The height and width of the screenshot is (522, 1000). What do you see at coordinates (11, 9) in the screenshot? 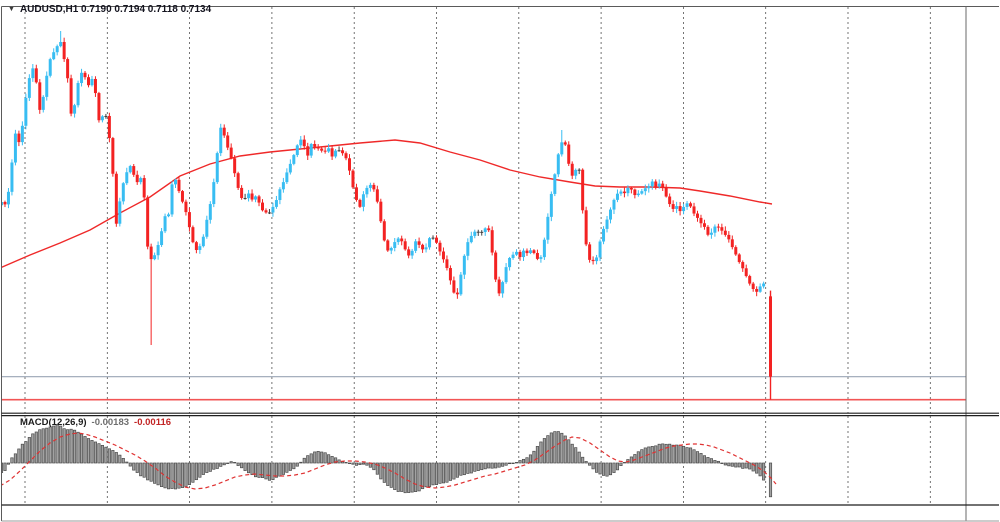
I see `symbol-dropdown-arrow-icon: ▼` at bounding box center [11, 9].